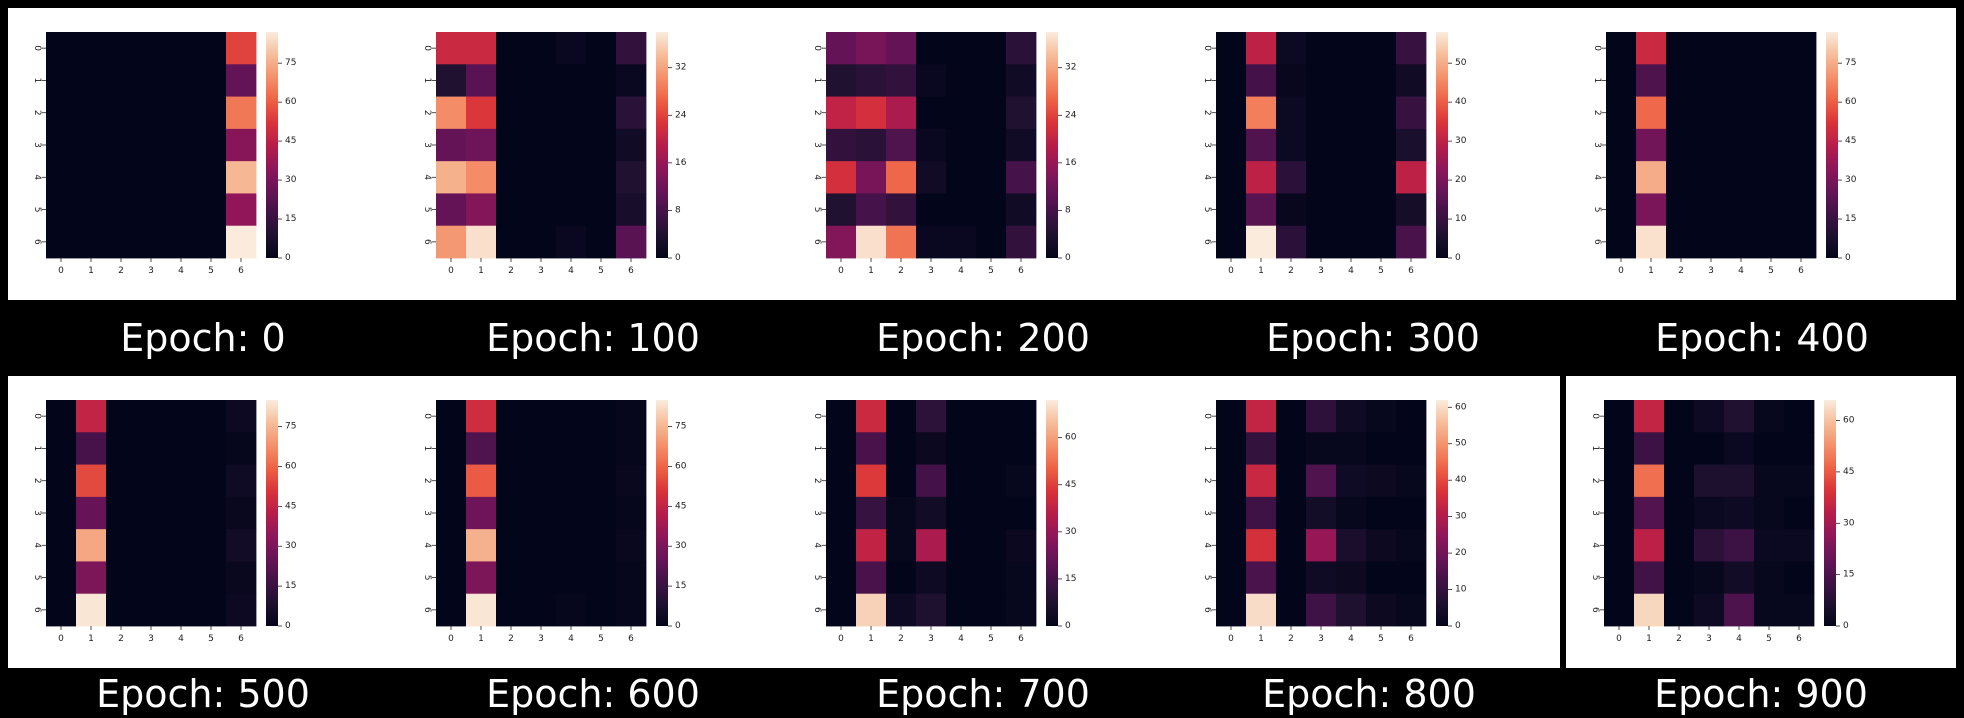  What do you see at coordinates (290, 427) in the screenshot?
I see `colorbar-tick-label-5: 75` at bounding box center [290, 427].